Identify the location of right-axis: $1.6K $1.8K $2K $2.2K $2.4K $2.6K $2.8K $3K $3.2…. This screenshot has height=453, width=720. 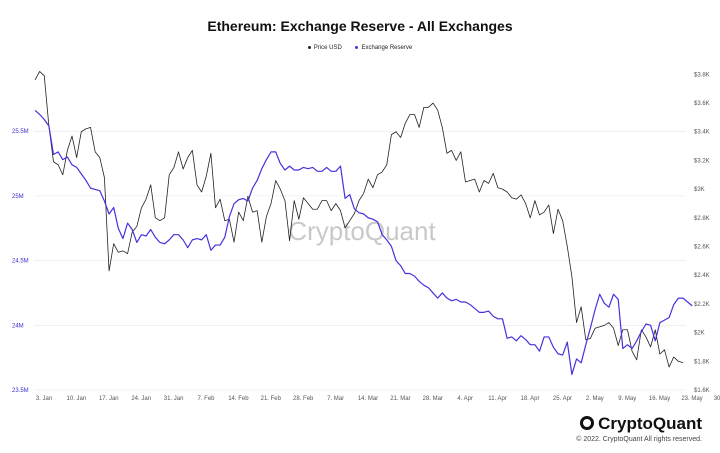
(702, 233).